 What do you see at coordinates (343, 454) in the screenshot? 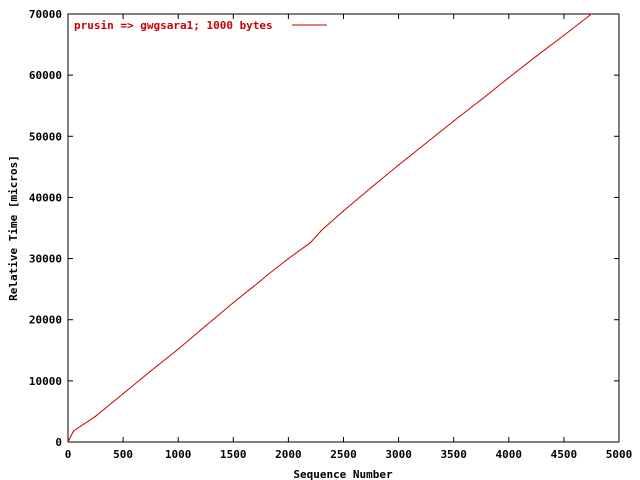
I see `x-tick-label: 2500` at bounding box center [343, 454].